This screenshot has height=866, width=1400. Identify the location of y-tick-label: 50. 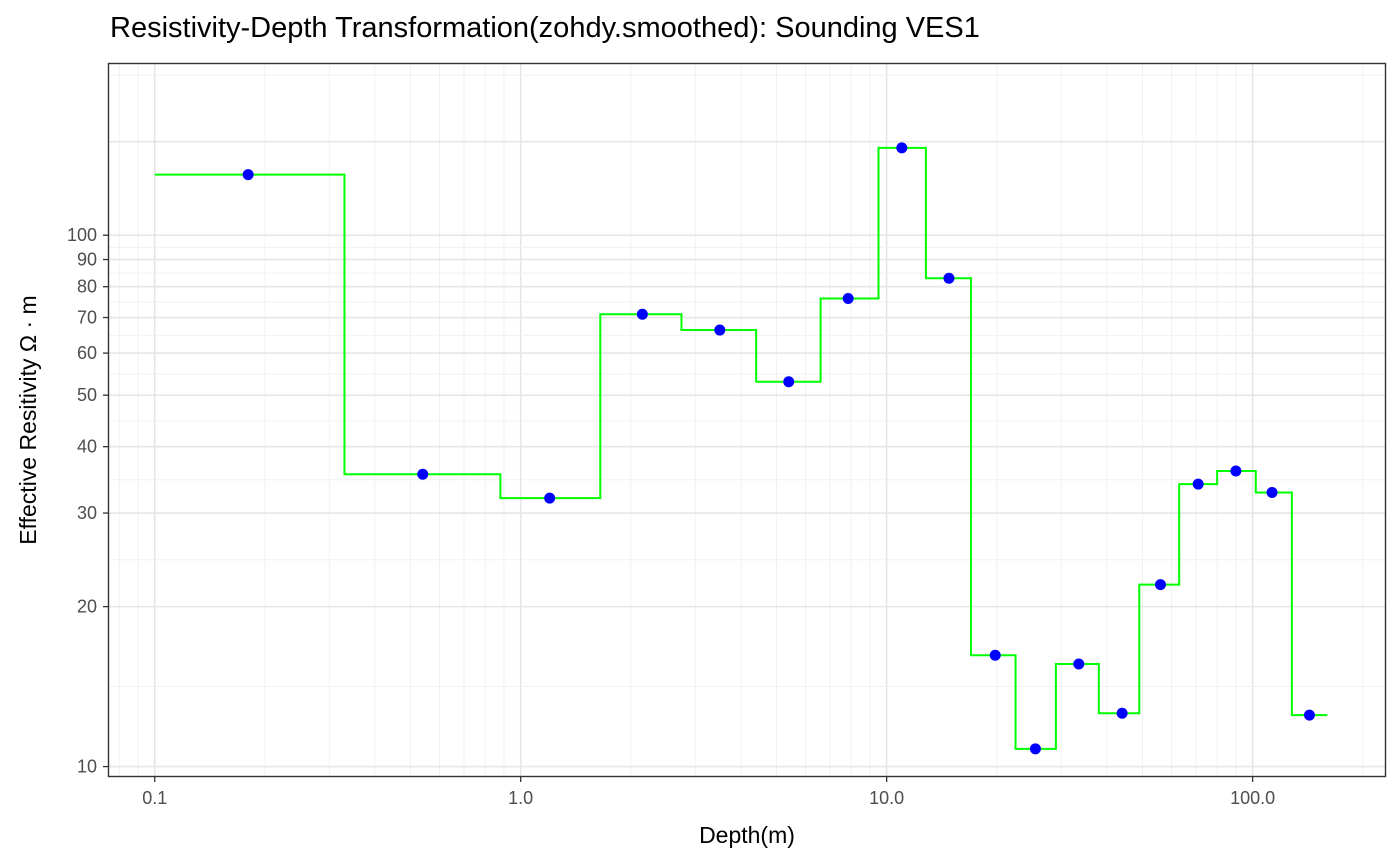
(87, 395).